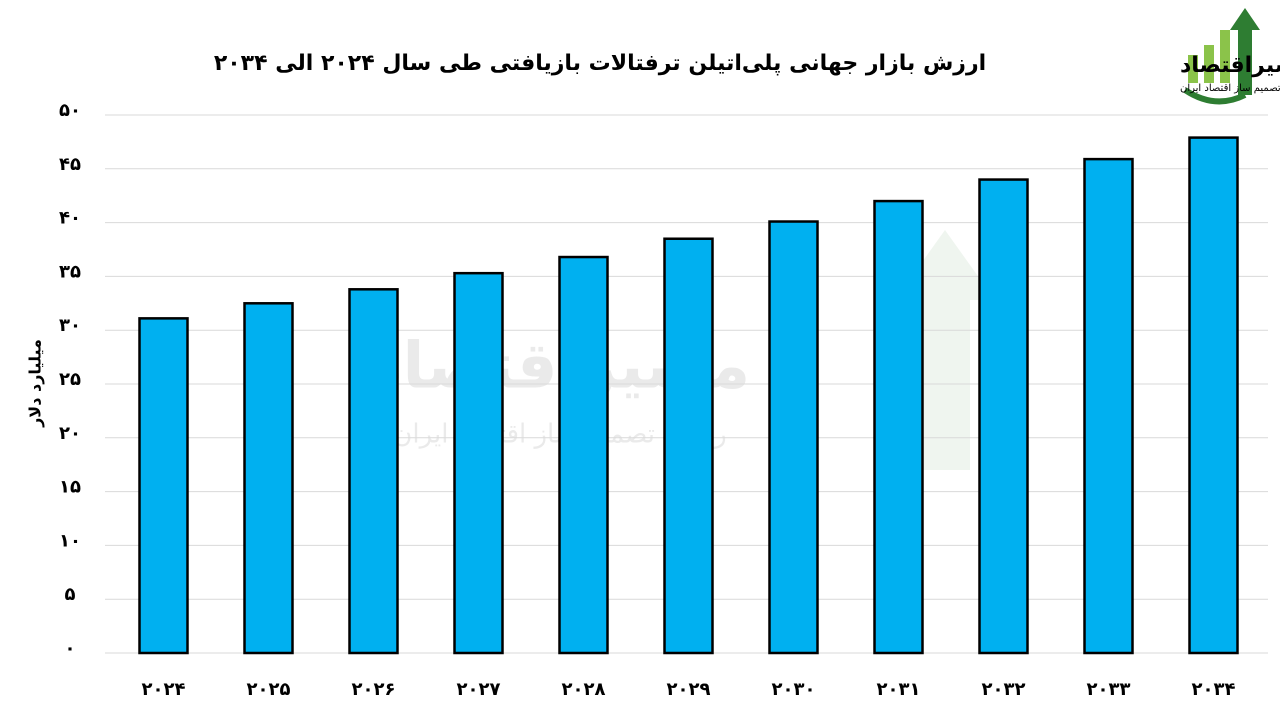 This screenshot has height=720, width=1280. I want to click on y-tick-label: ۵۰, so click(70, 110).